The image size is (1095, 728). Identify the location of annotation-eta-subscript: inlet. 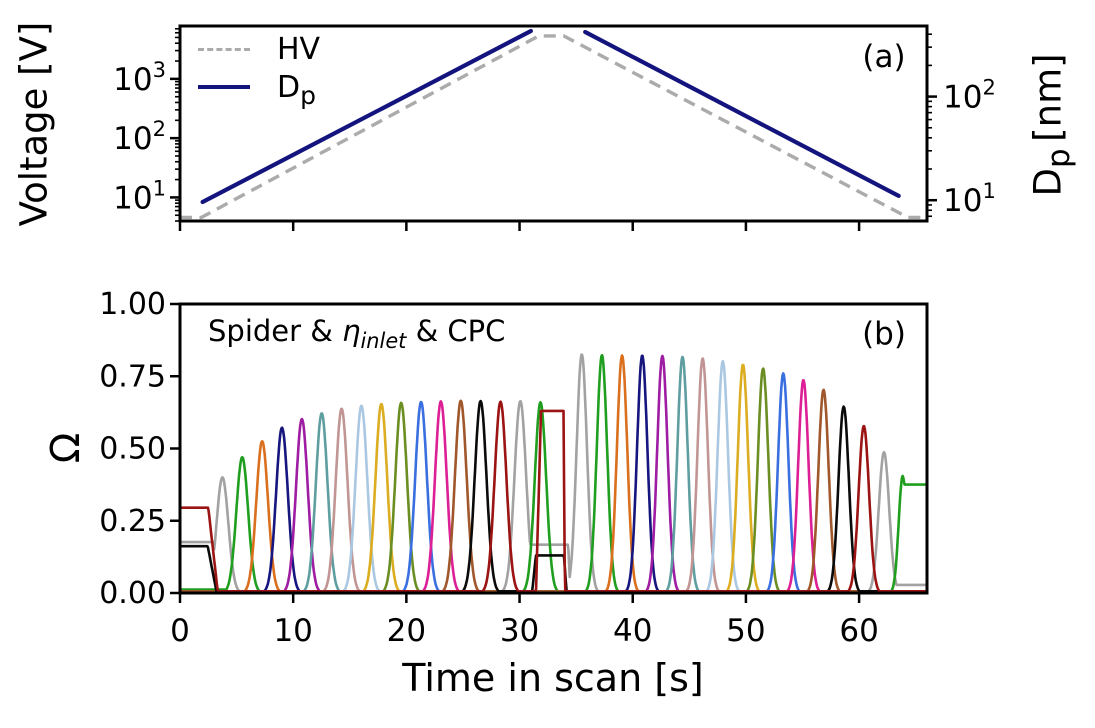
(383, 340).